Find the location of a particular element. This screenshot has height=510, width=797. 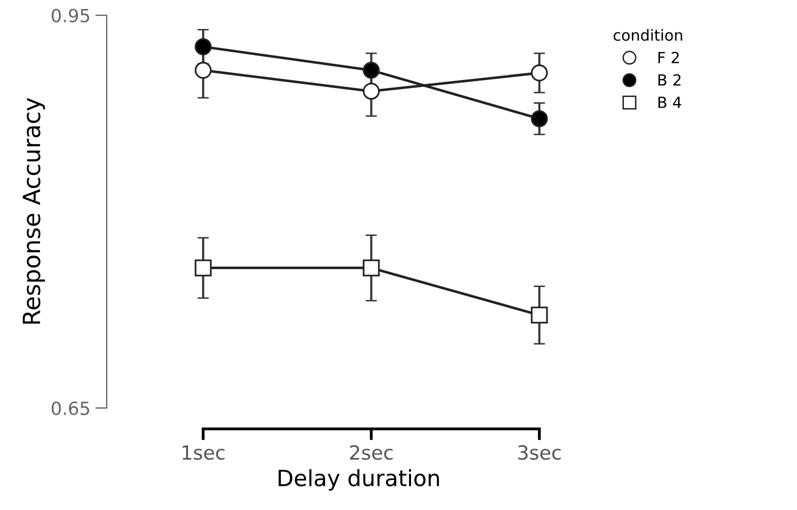

x-axis-title: Delay duration is located at coordinates (358, 480).